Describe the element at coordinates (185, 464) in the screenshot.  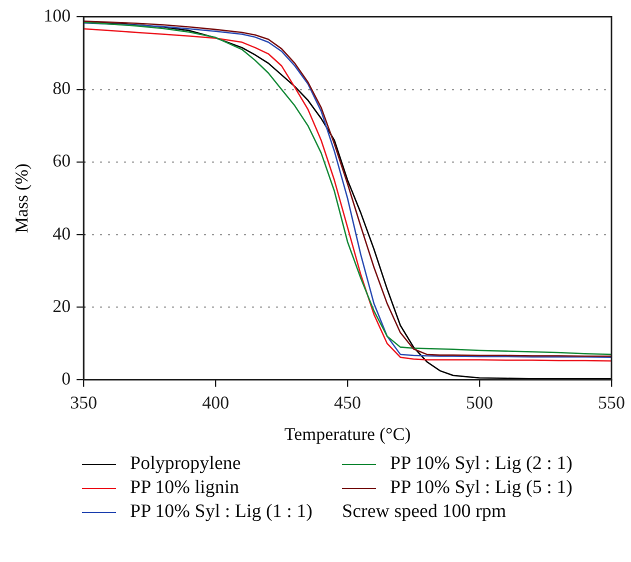
I see `legend-label: Polypropylene` at that location.